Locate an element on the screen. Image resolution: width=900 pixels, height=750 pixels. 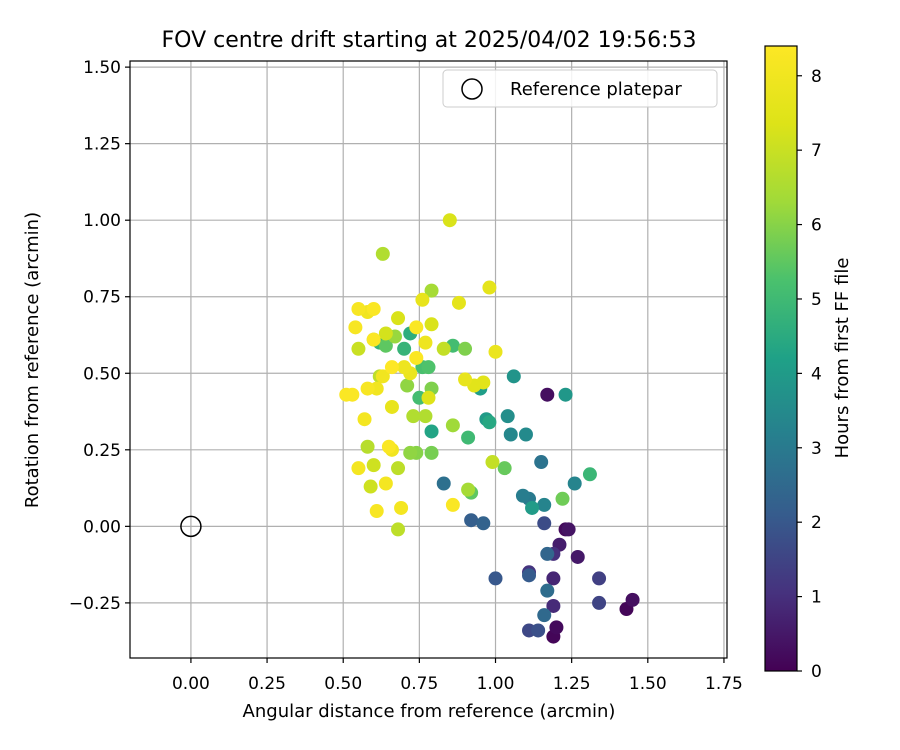
legend: Reference platepar is located at coordinates (580, 88).